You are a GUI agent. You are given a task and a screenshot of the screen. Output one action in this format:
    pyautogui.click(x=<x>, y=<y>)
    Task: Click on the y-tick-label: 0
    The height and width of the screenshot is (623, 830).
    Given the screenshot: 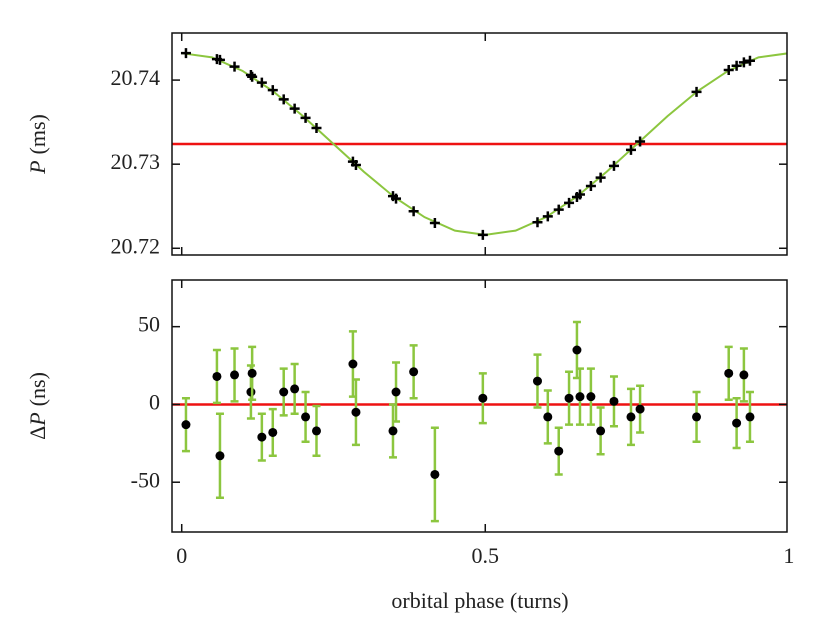 What is the action you would take?
    pyautogui.click(x=154, y=401)
    